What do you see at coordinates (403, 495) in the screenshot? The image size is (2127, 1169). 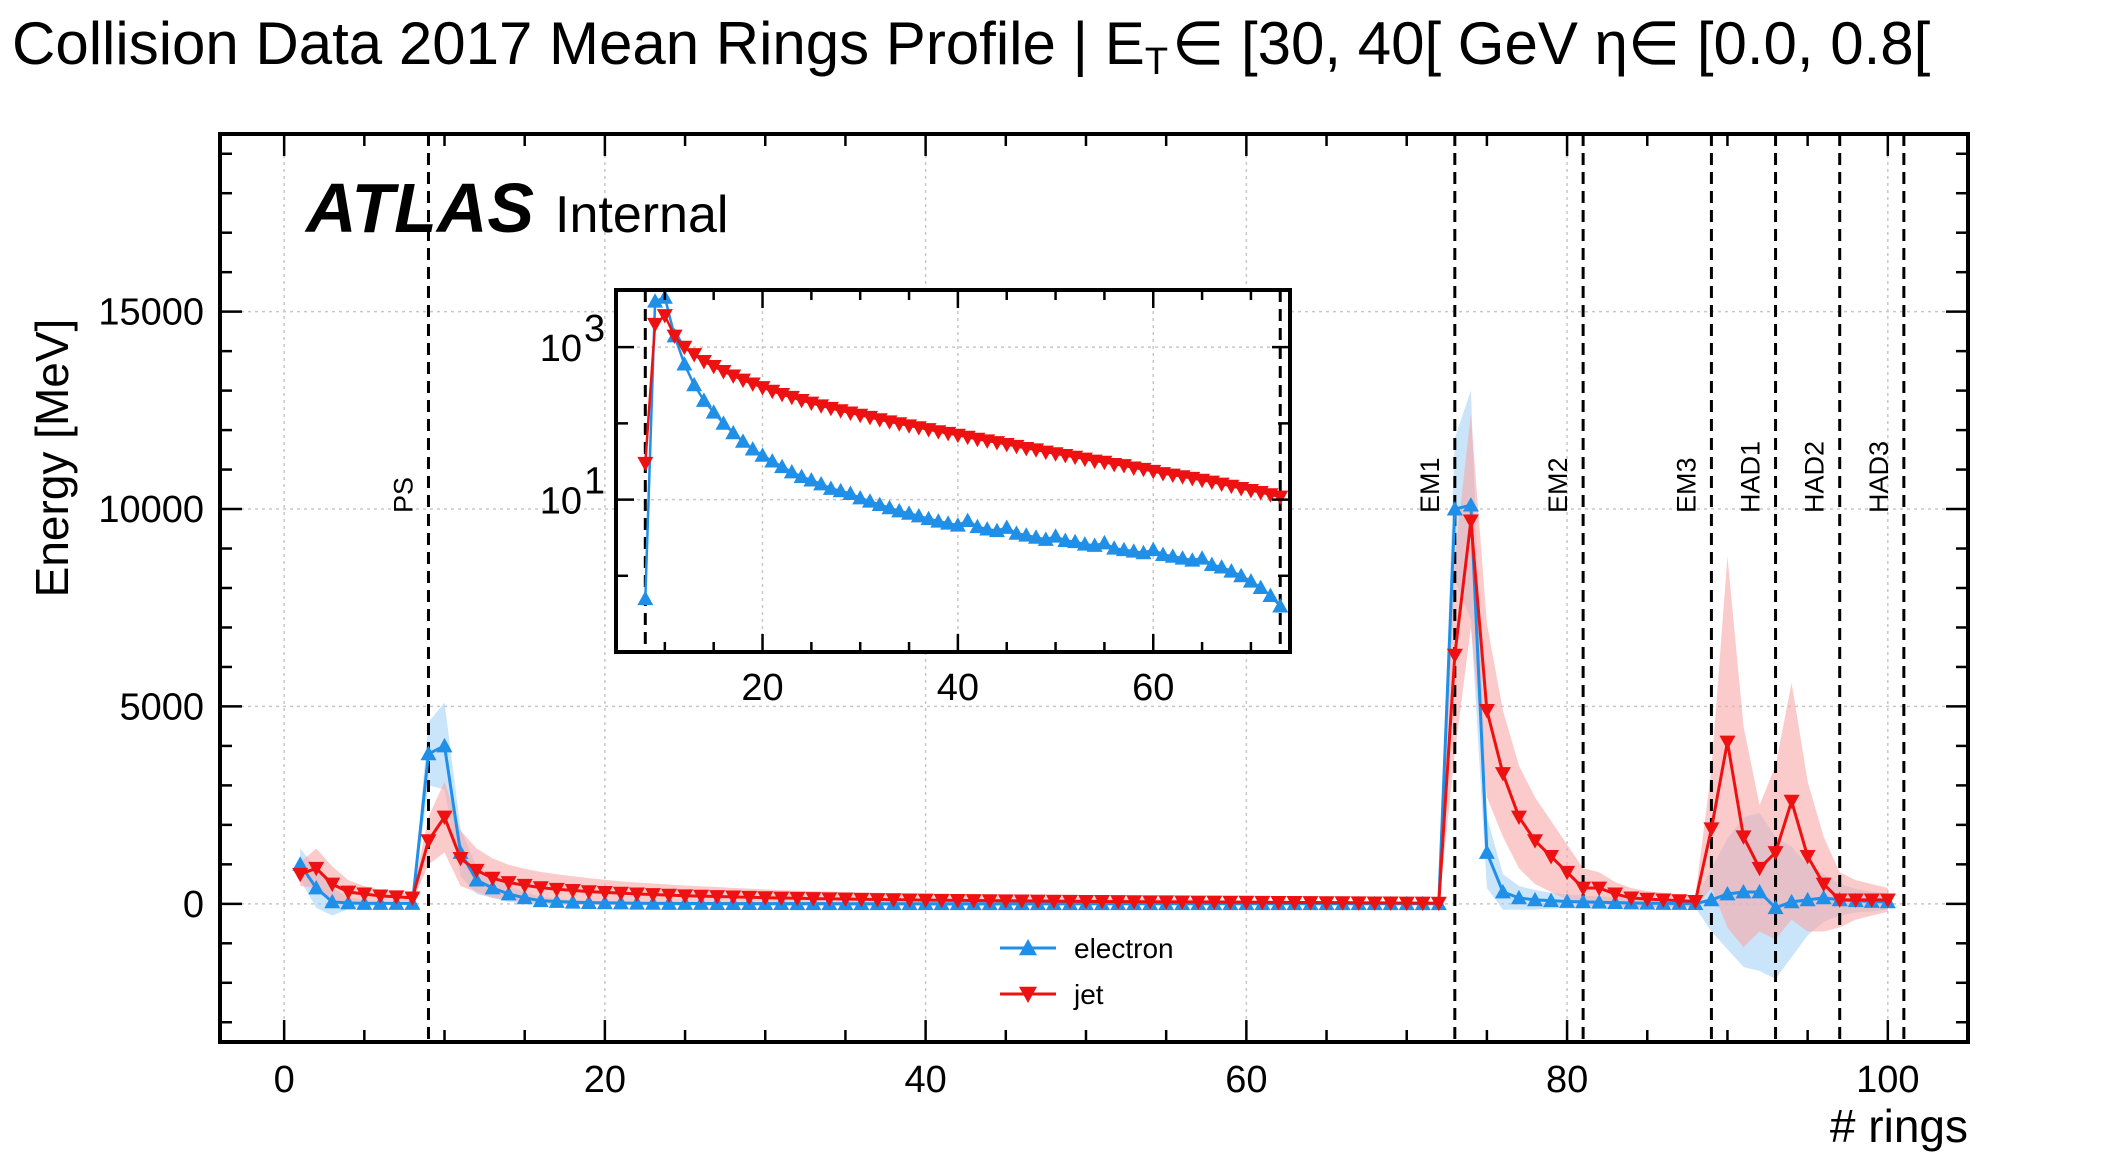 I see `region-label-ps: PS` at bounding box center [403, 495].